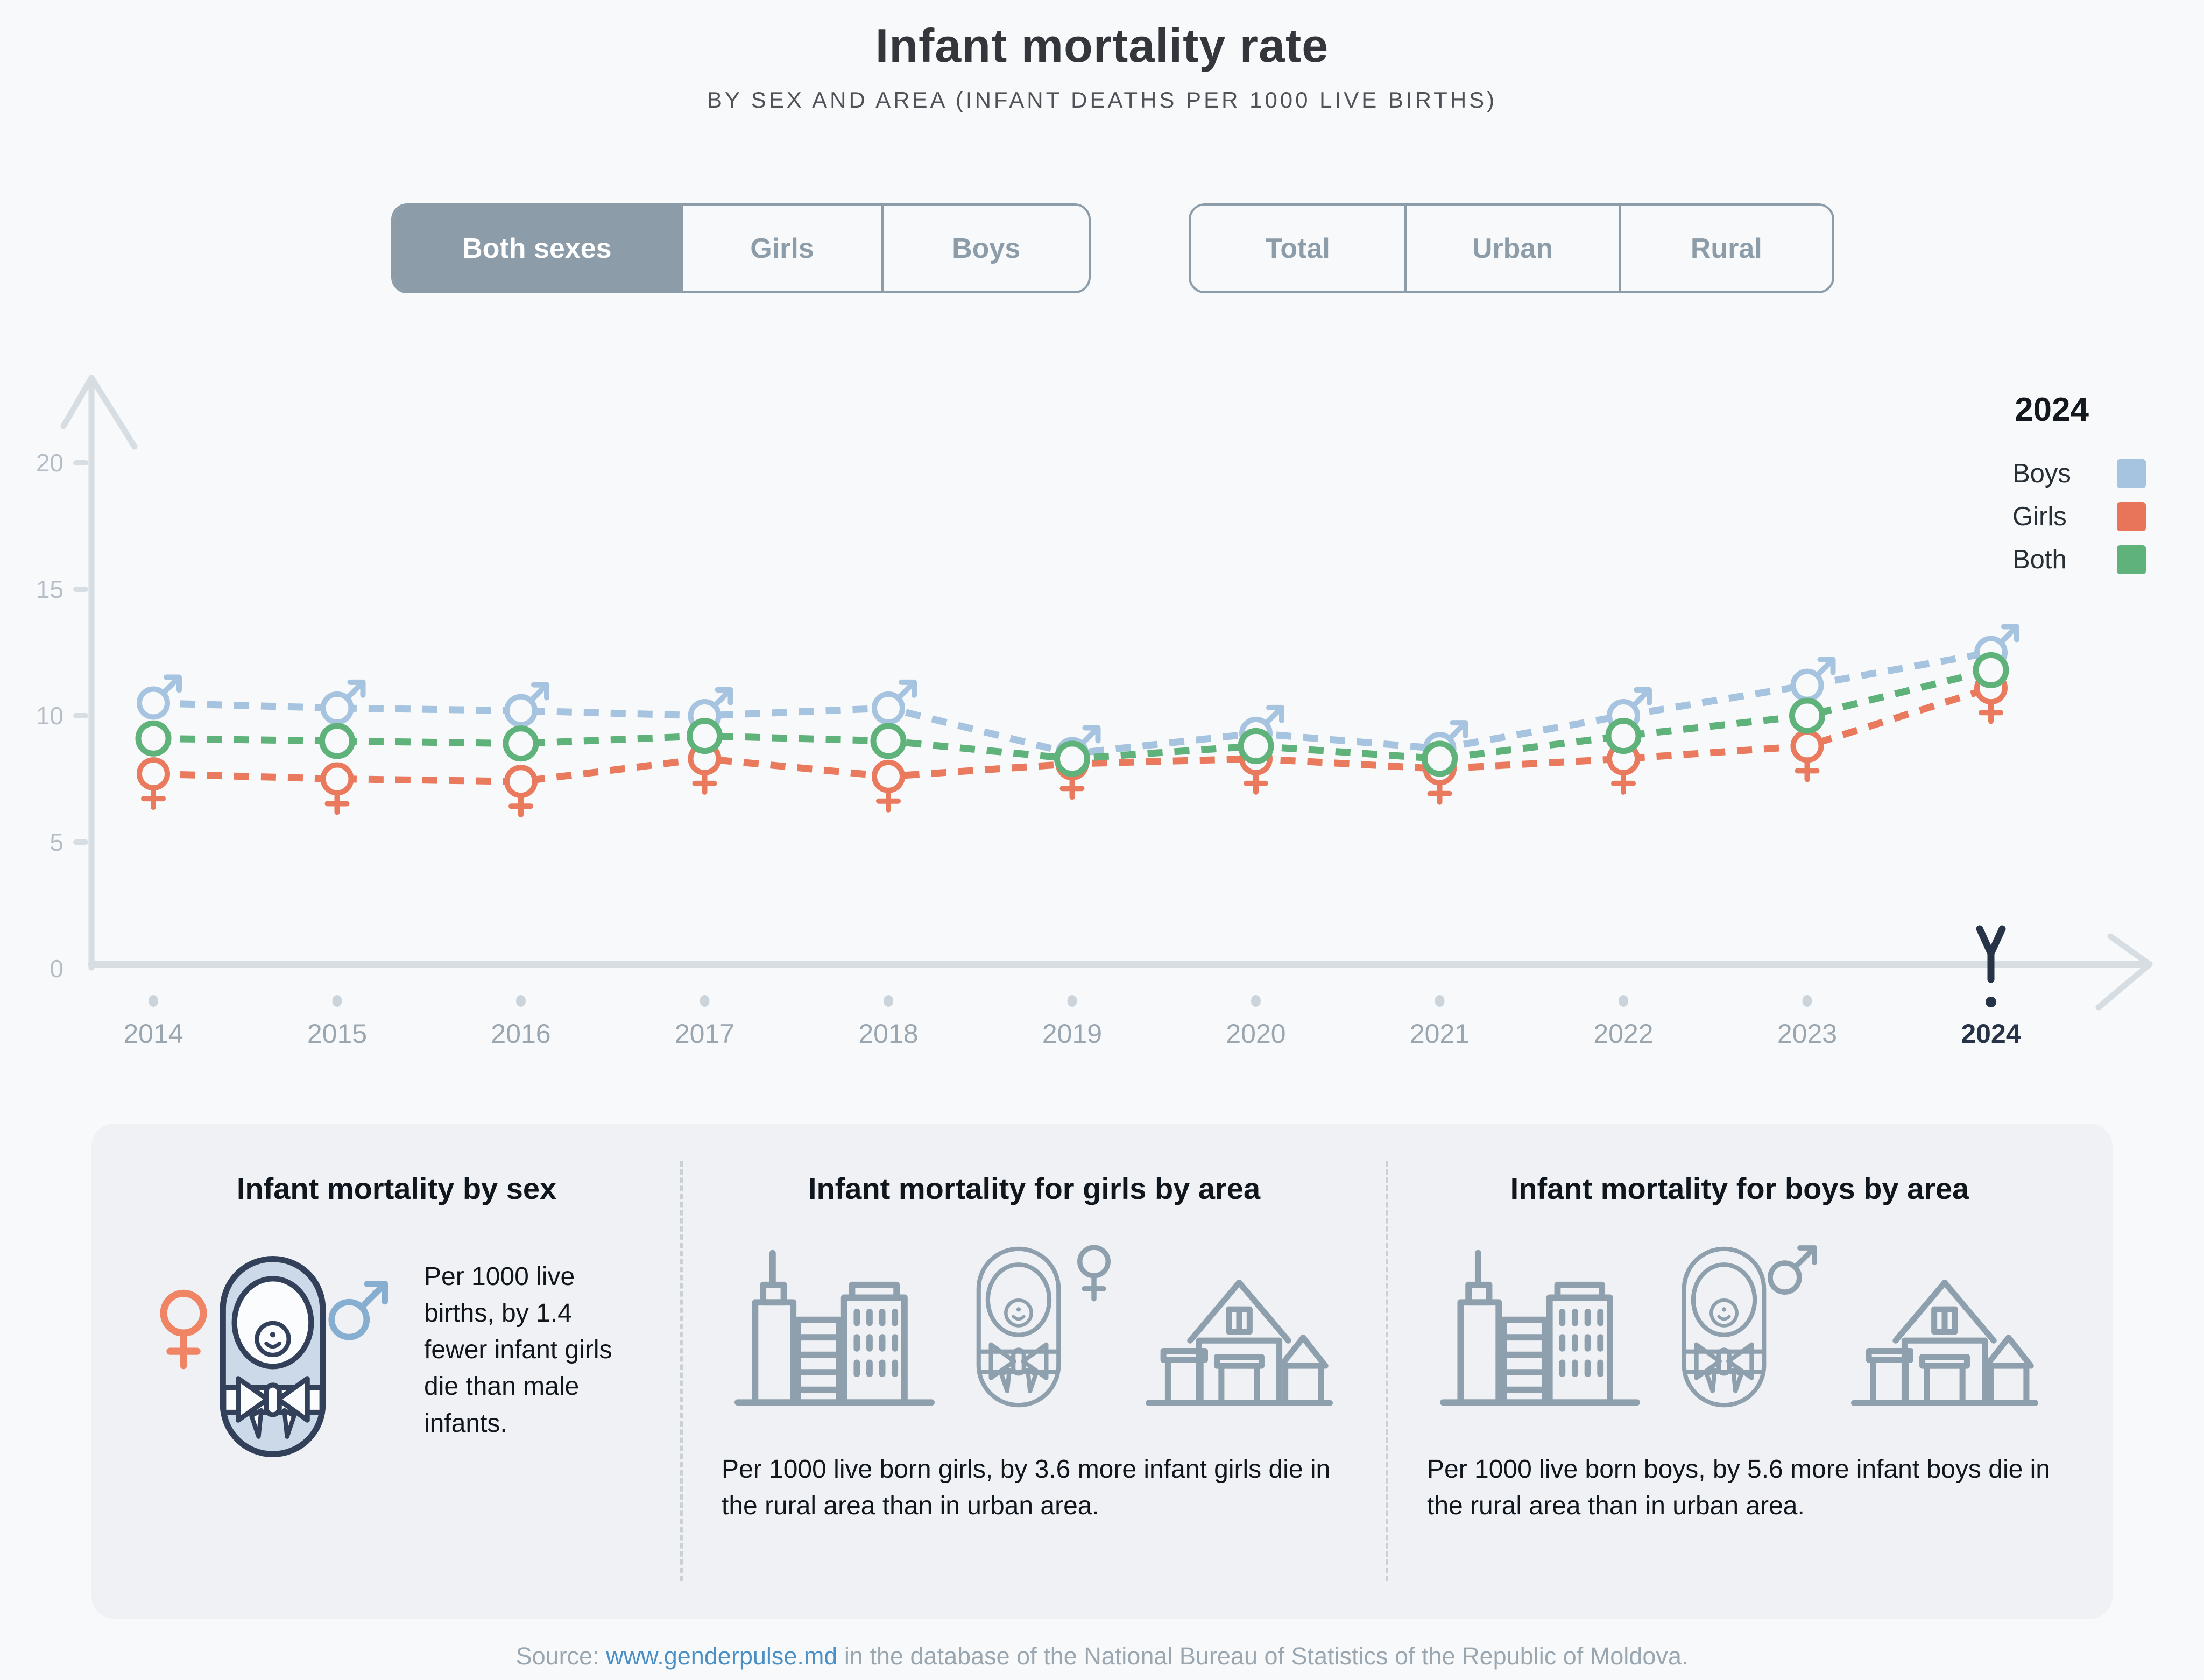  I want to click on y-tick-label: 20, so click(49, 463).